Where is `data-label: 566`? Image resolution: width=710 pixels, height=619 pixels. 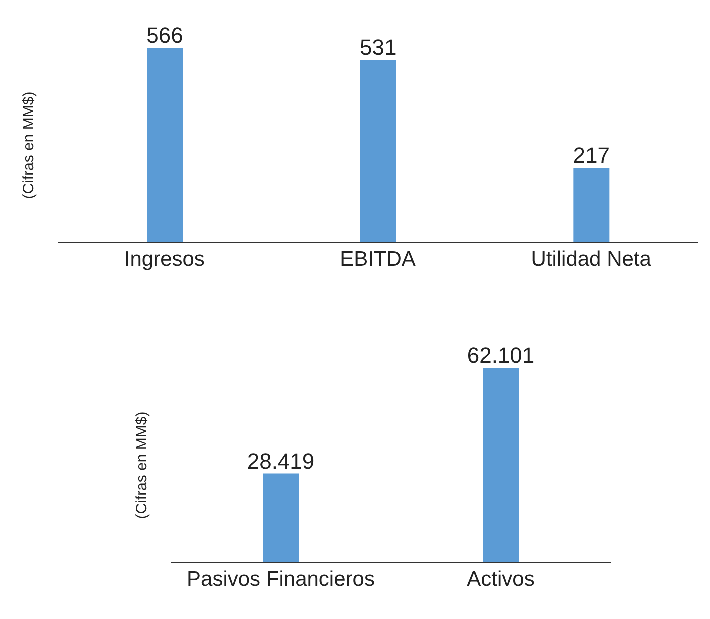 data-label: 566 is located at coordinates (165, 35).